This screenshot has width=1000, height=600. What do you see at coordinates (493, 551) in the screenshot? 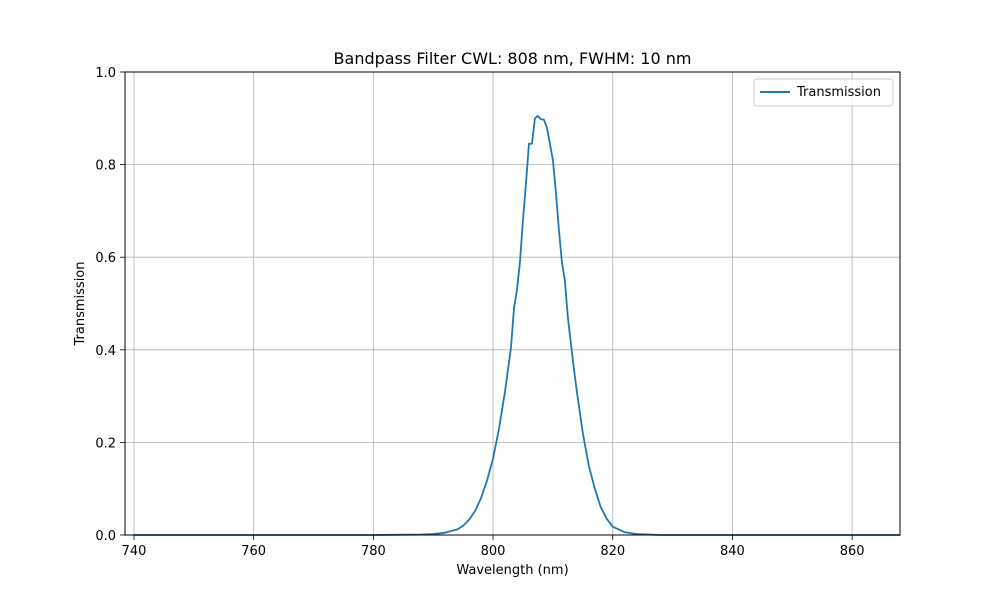
I see `x-tick-label: 800` at bounding box center [493, 551].